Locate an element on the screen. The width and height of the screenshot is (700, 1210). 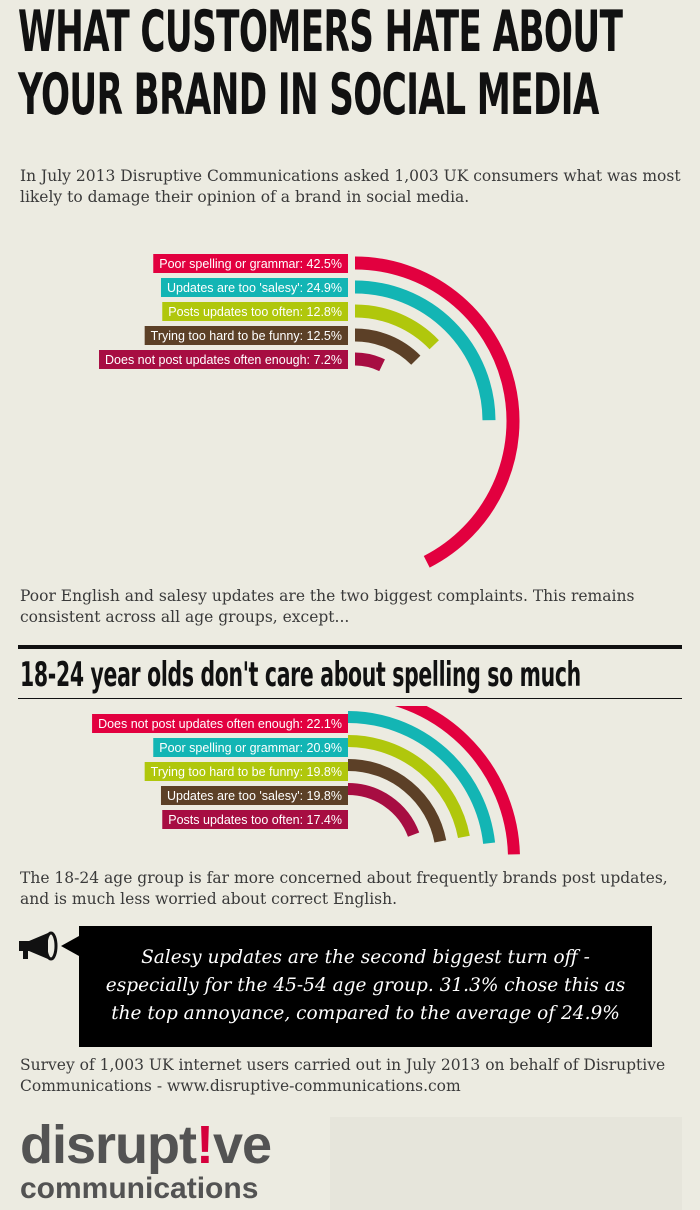
chart-label: Updates are too 'salesy': 19.8% is located at coordinates (254, 796).